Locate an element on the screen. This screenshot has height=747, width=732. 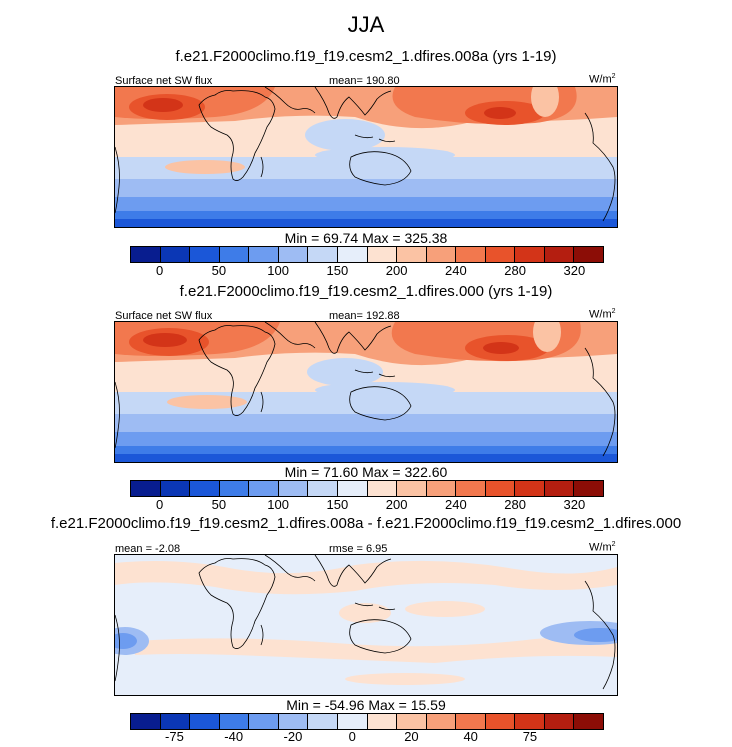
panel-2-mean: mean= 192.88 is located at coordinates (364, 316).